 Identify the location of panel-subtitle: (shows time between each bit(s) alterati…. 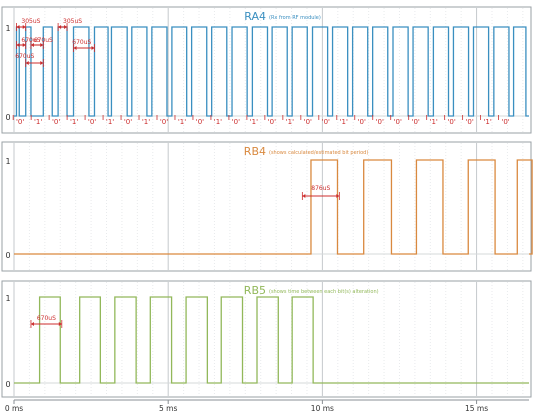
(324, 292).